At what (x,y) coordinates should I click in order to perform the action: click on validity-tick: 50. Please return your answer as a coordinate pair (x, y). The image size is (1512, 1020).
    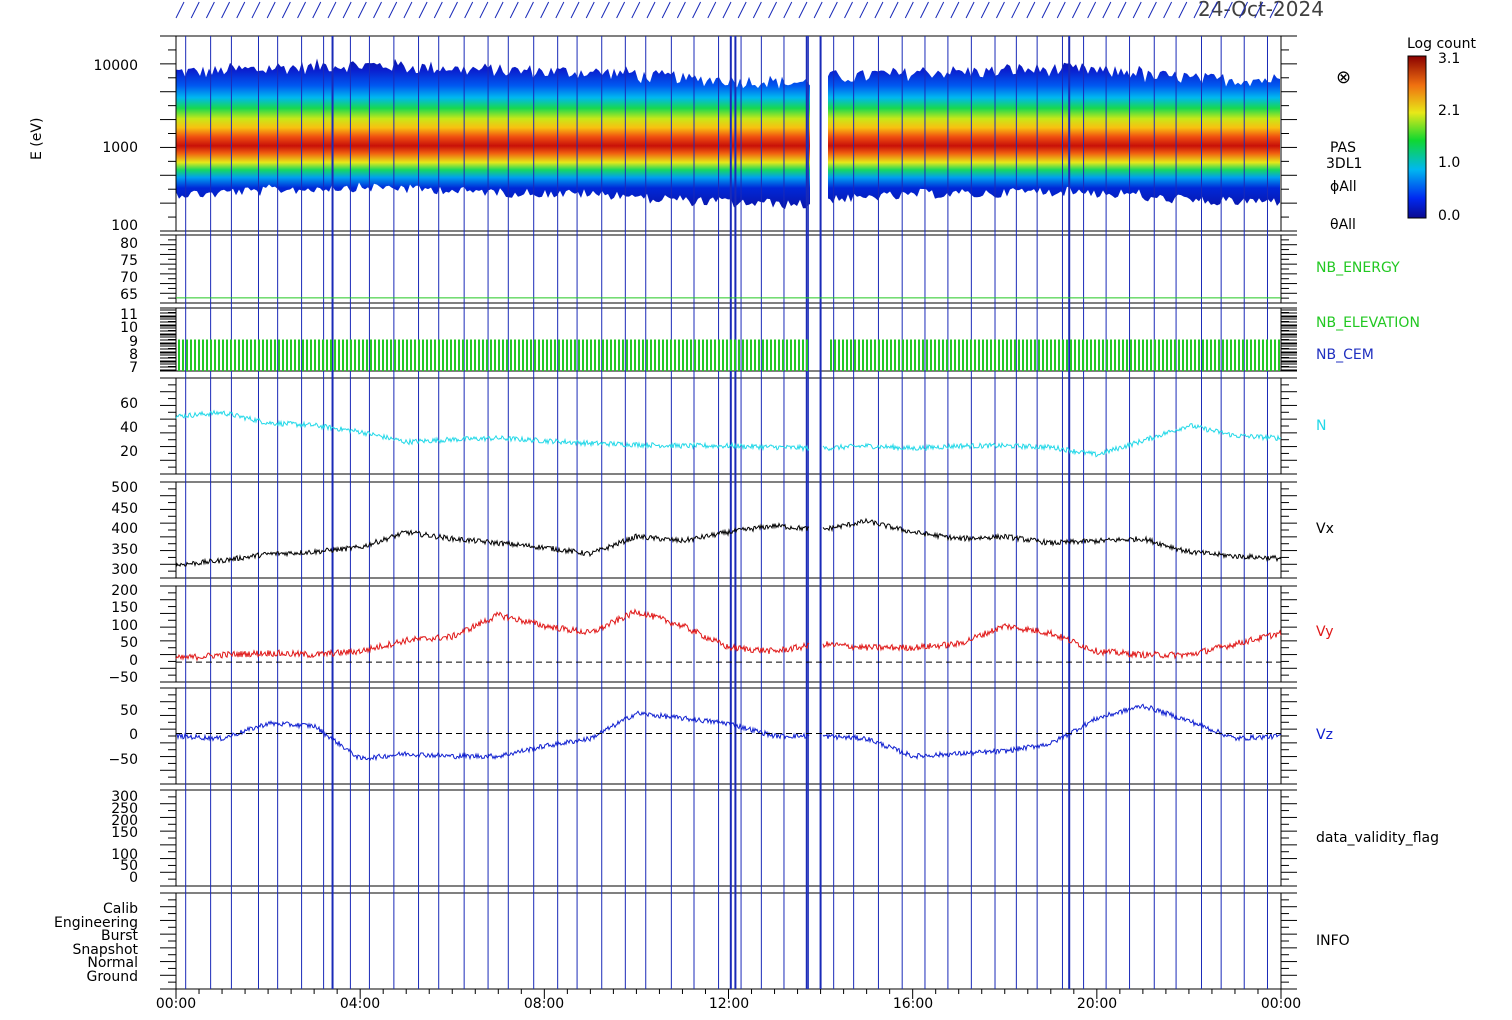
    Looking at the image, I should click on (129, 866).